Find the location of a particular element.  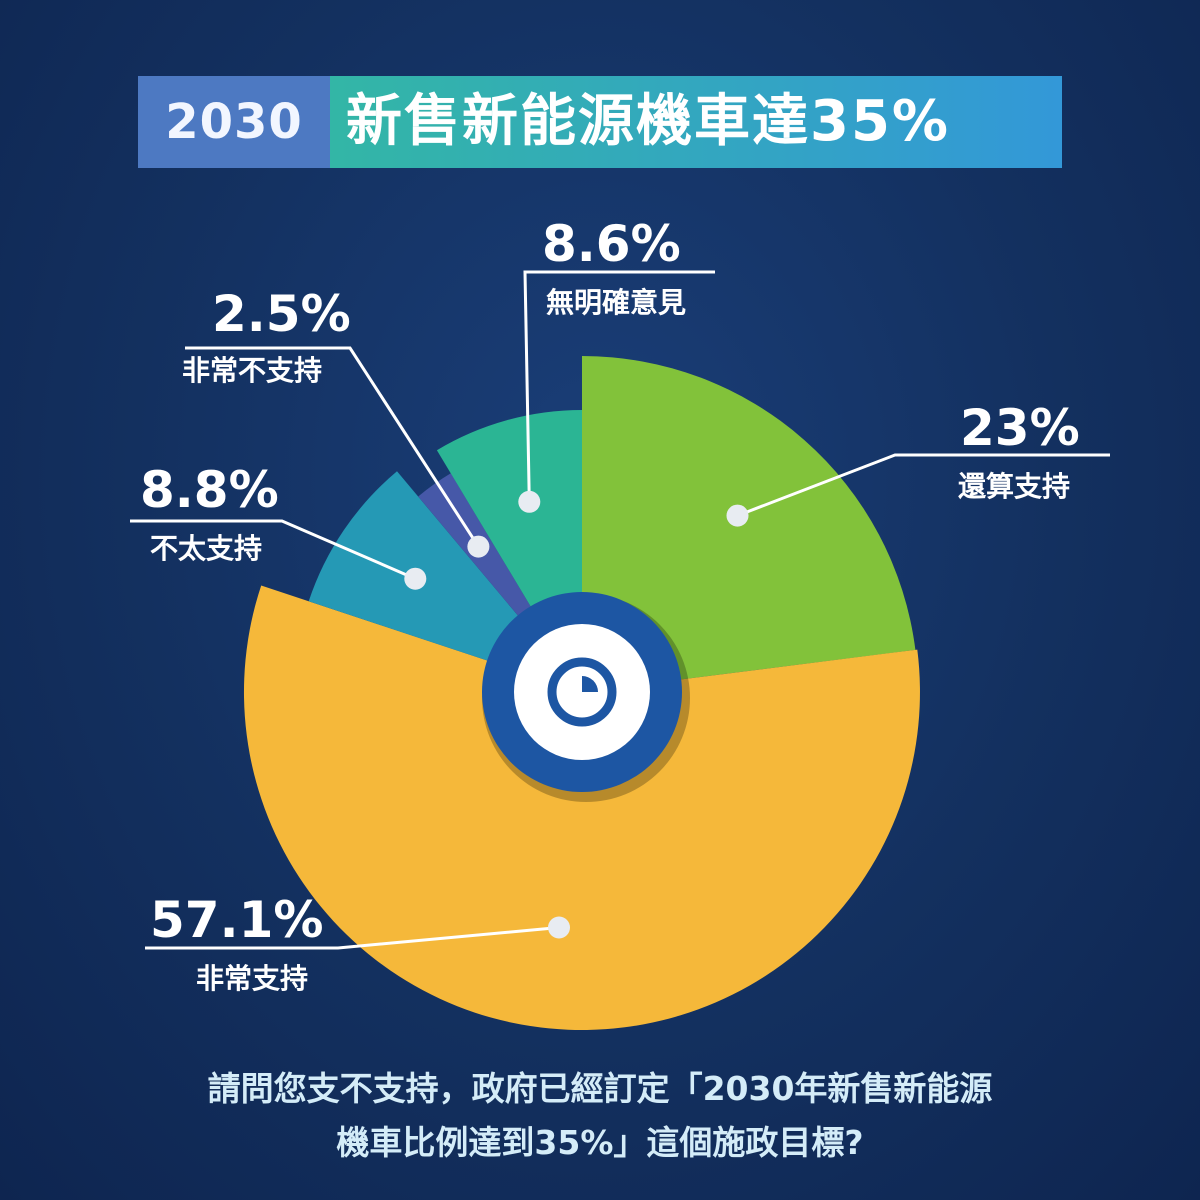

question-line-2: 機車比例達到35%」這個施政目標? is located at coordinates (600, 1142).